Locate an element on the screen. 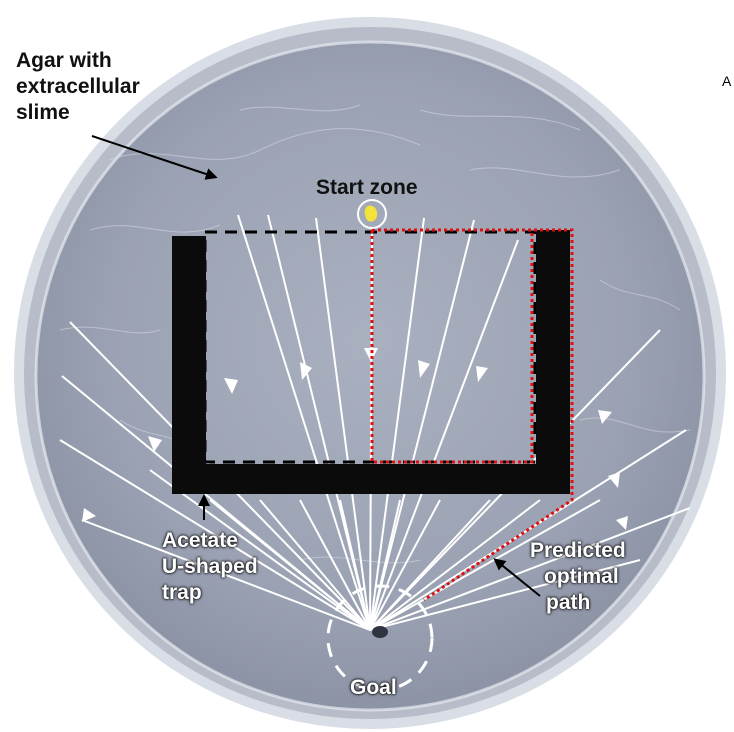 The width and height of the screenshot is (734, 732). optimal-path-label-line-3: path is located at coordinates (568, 602).